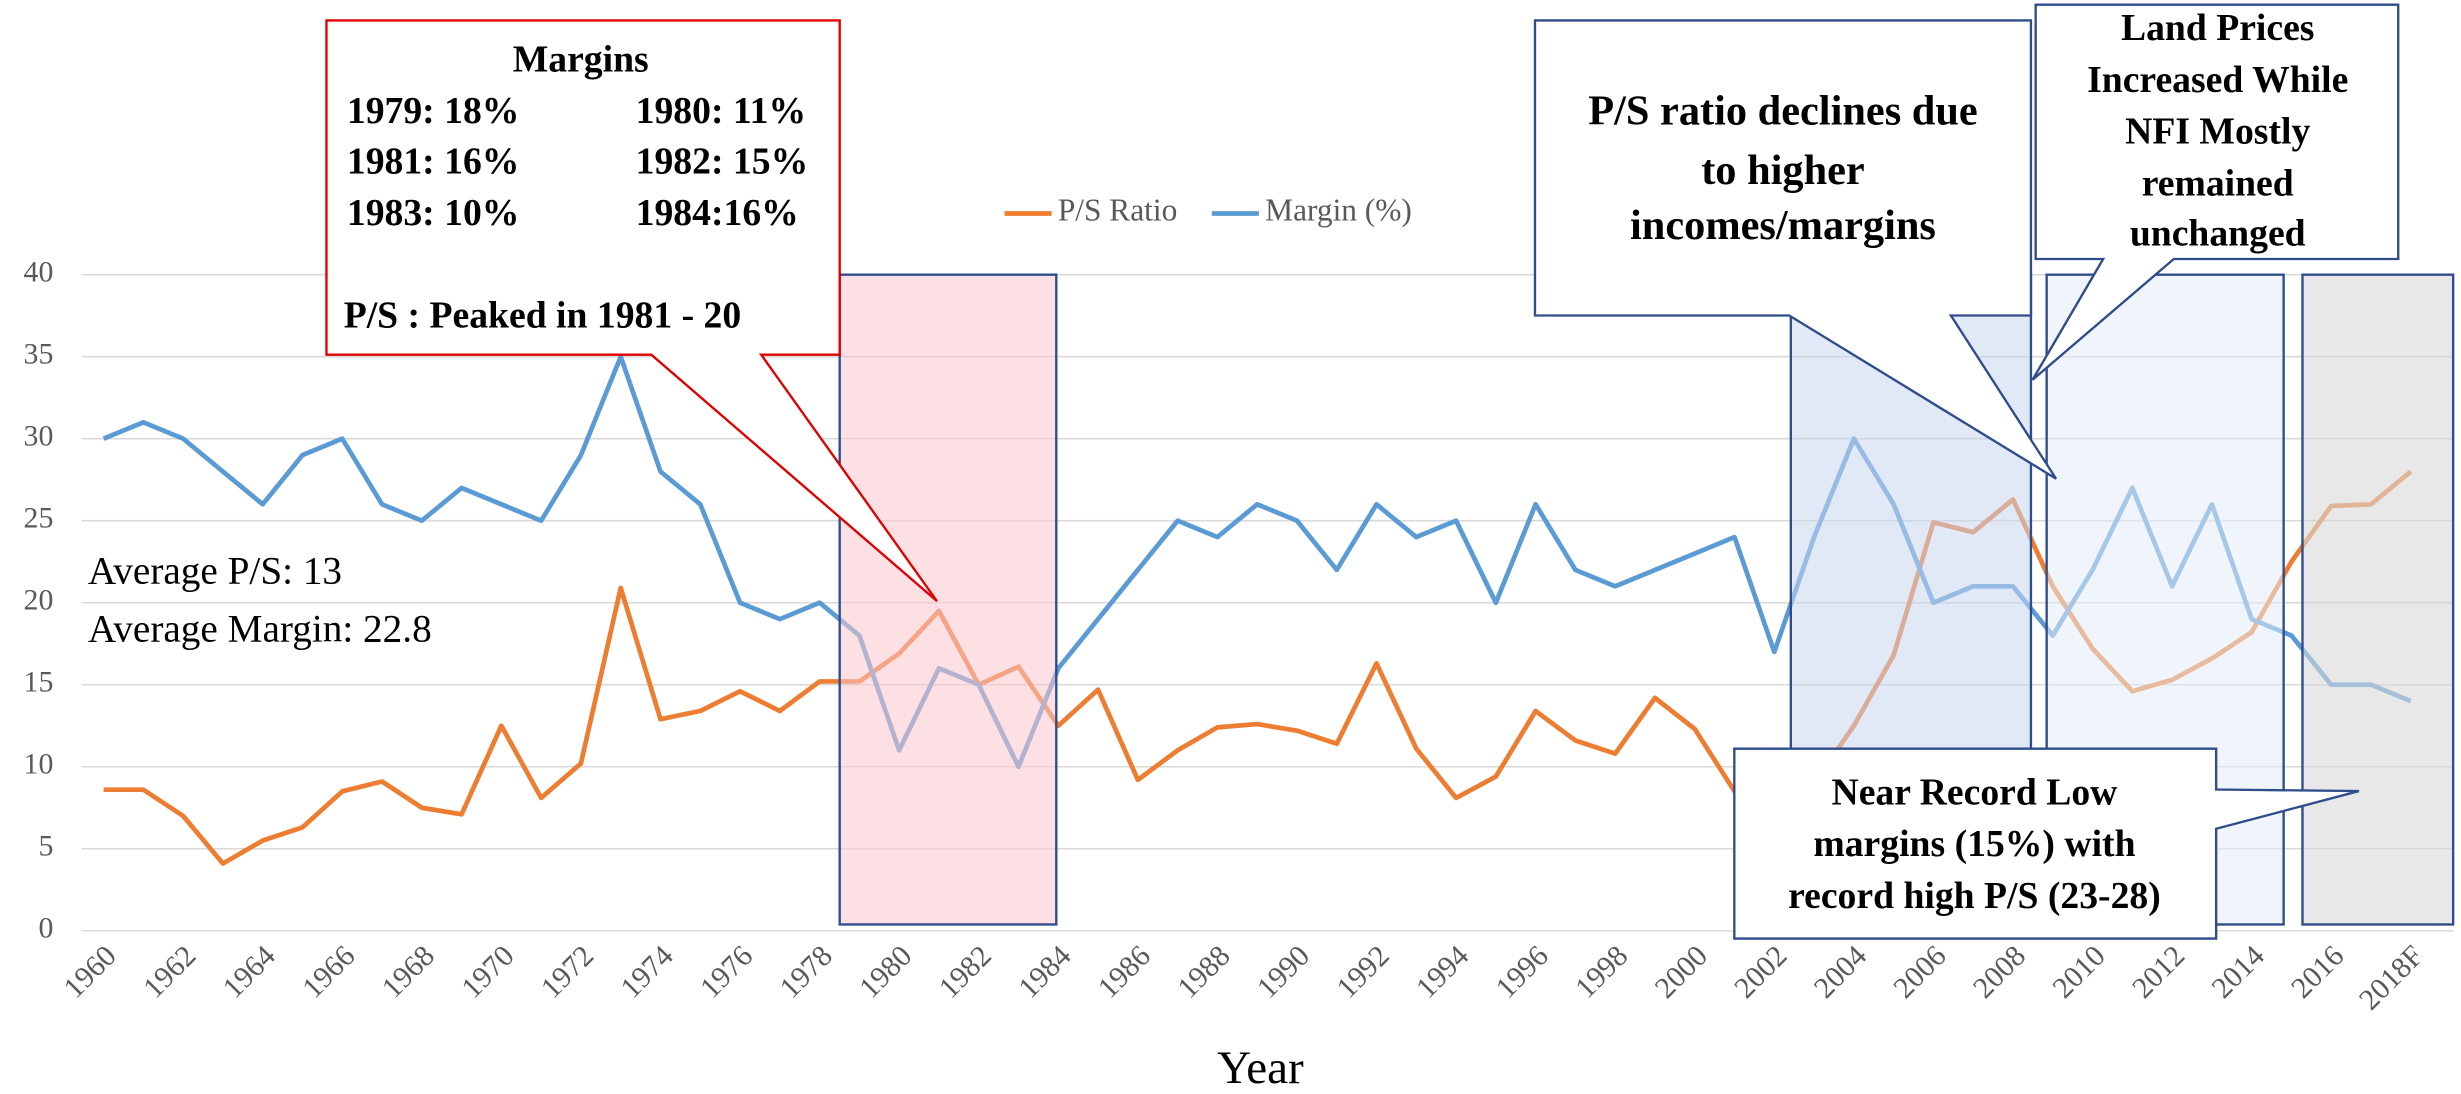 This screenshot has width=2461, height=1094. Describe the element at coordinates (487, 971) in the screenshot. I see `x-tick-label: 1970` at that location.